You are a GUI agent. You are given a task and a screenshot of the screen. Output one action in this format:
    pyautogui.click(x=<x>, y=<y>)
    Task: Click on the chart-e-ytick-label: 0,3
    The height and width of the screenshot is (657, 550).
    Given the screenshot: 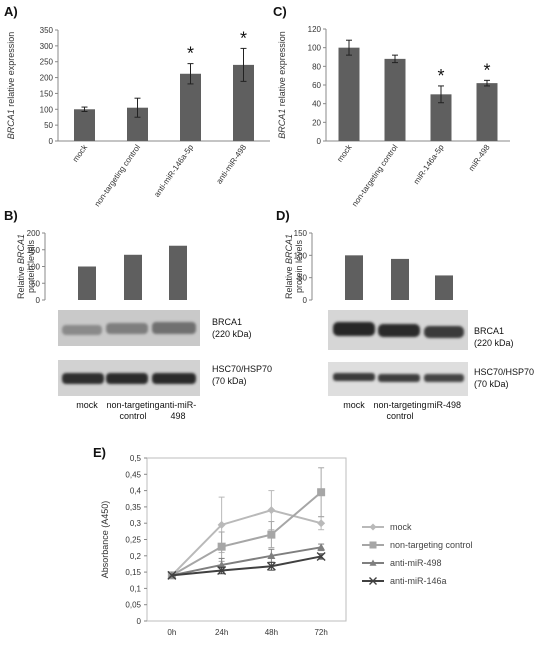 What is the action you would take?
    pyautogui.click(x=136, y=523)
    